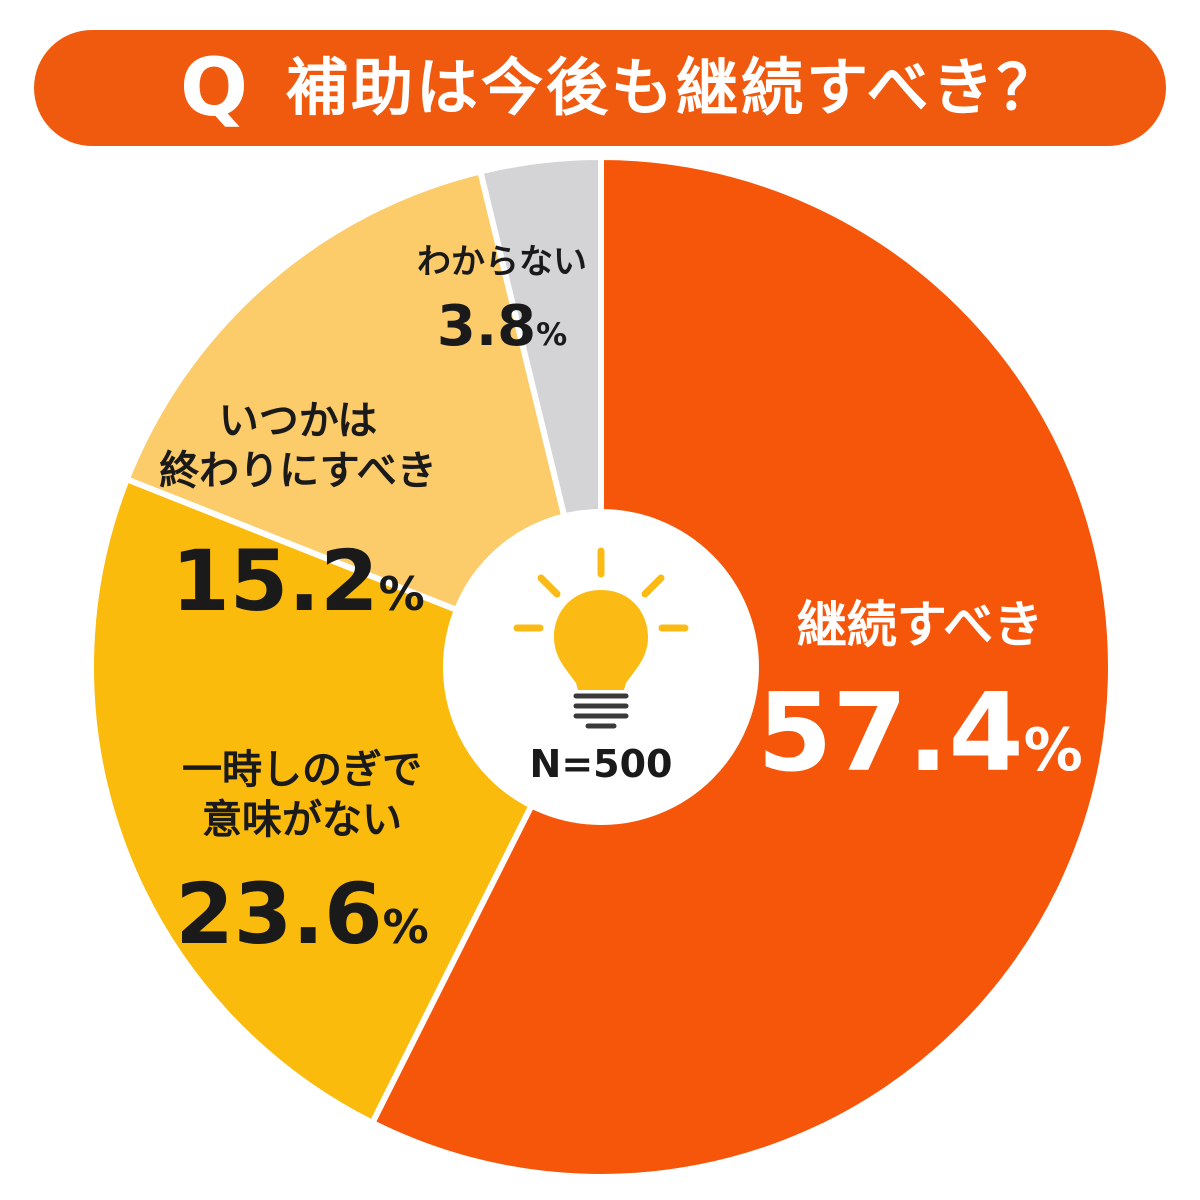 This screenshot has height=1200, width=1200. Describe the element at coordinates (298, 421) in the screenshot. I see `slice-category-label: いつかは` at that location.